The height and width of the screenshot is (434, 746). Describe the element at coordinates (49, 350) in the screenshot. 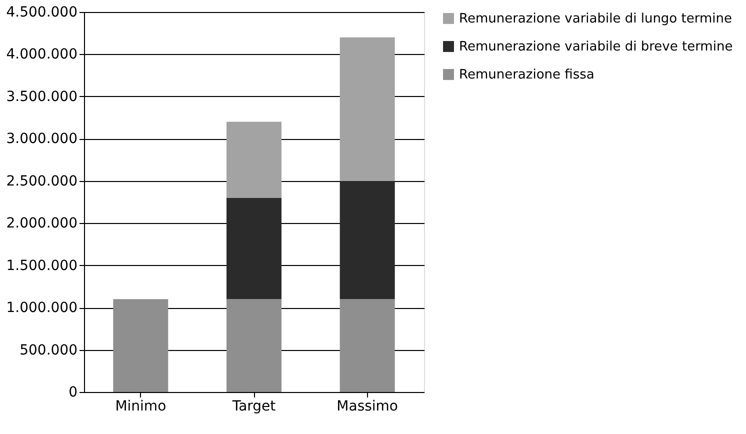

I see `y-tick-label: 500.000` at that location.